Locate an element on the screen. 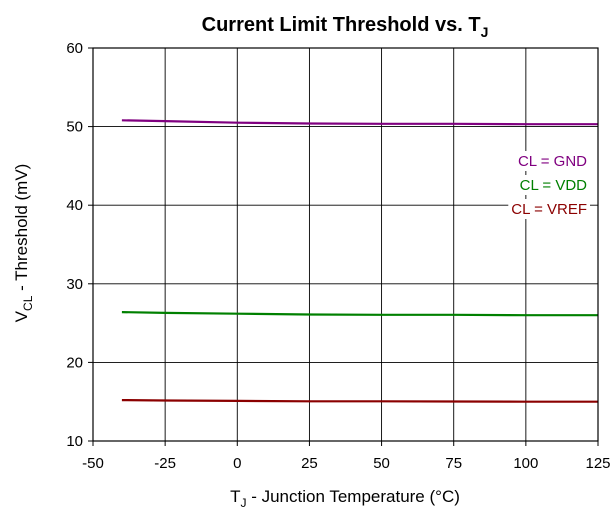 The height and width of the screenshot is (516, 616). x-axis-label-sub: J is located at coordinates (243, 503).